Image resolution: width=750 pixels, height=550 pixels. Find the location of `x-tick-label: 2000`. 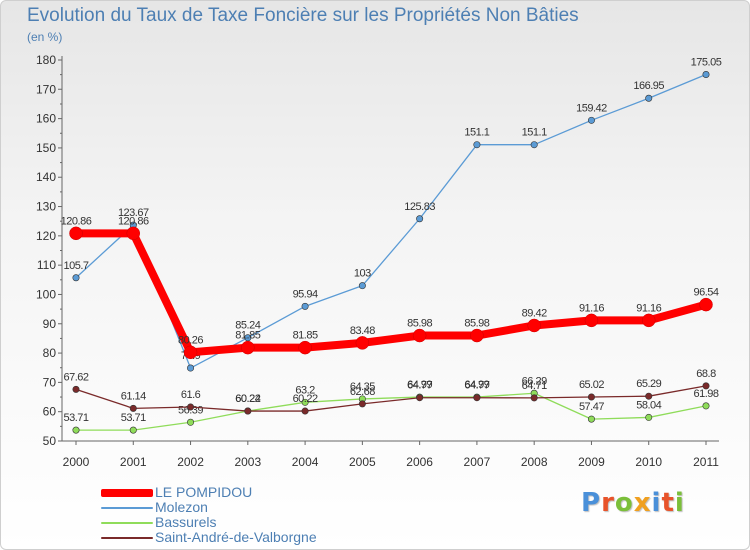

x-tick-label: 2000 is located at coordinates (76, 462).